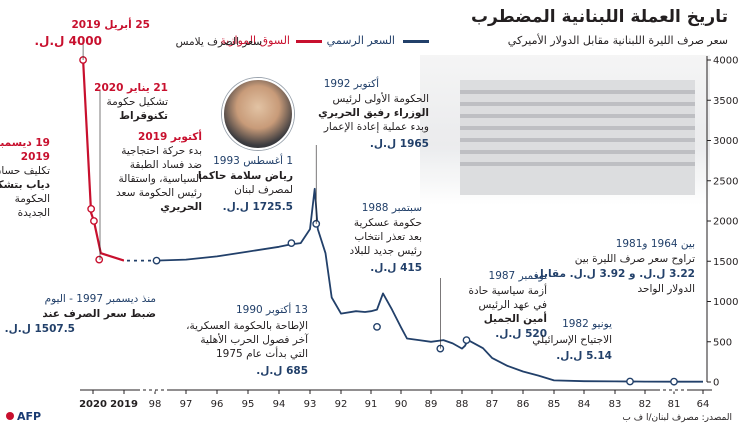 This screenshot has height=430, width=740. Describe the element at coordinates (584, 404) in the screenshot. I see `x-tick-label: 84` at that location.